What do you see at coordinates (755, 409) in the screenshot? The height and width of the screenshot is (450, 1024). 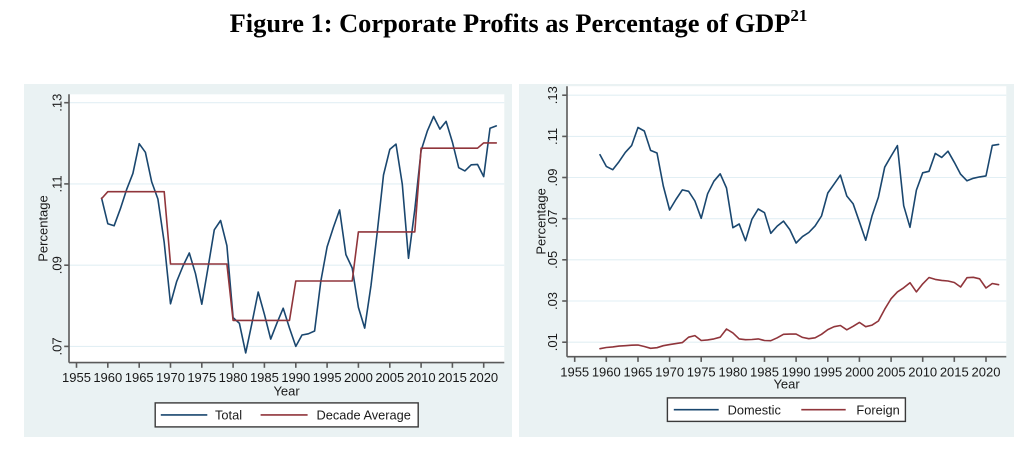 I see `svg-text: Domestic` at bounding box center [755, 409].